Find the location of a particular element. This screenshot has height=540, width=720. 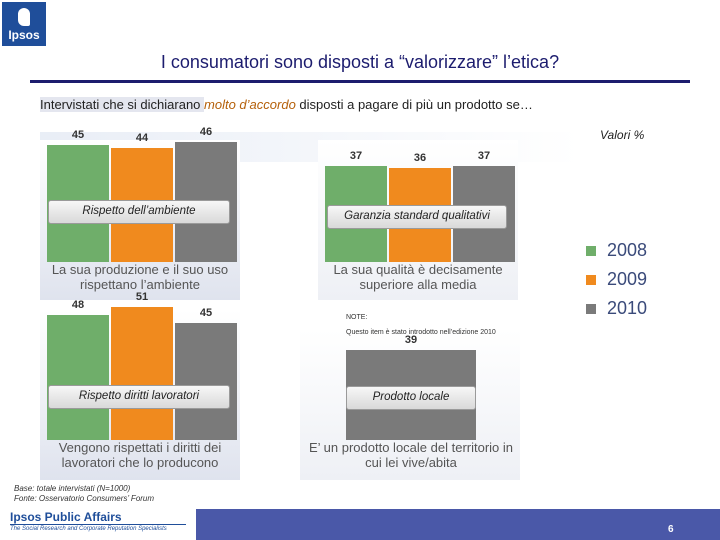

source-text: Fonte: Osservatorio Consumers’ Forum is located at coordinates (84, 498).